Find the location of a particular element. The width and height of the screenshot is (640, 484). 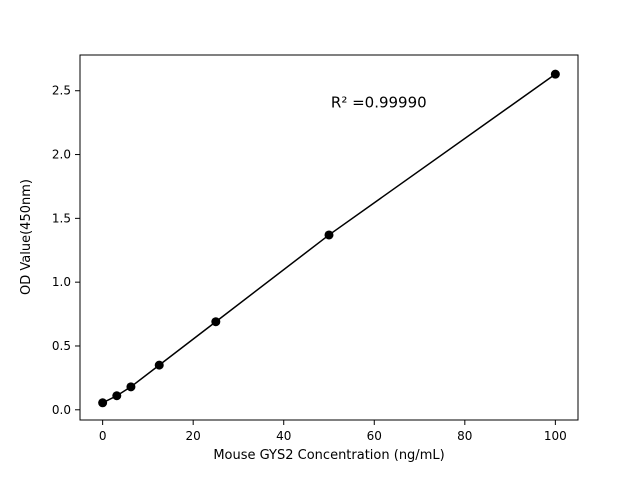

y-tick-label: 2.5 is located at coordinates (61, 91).